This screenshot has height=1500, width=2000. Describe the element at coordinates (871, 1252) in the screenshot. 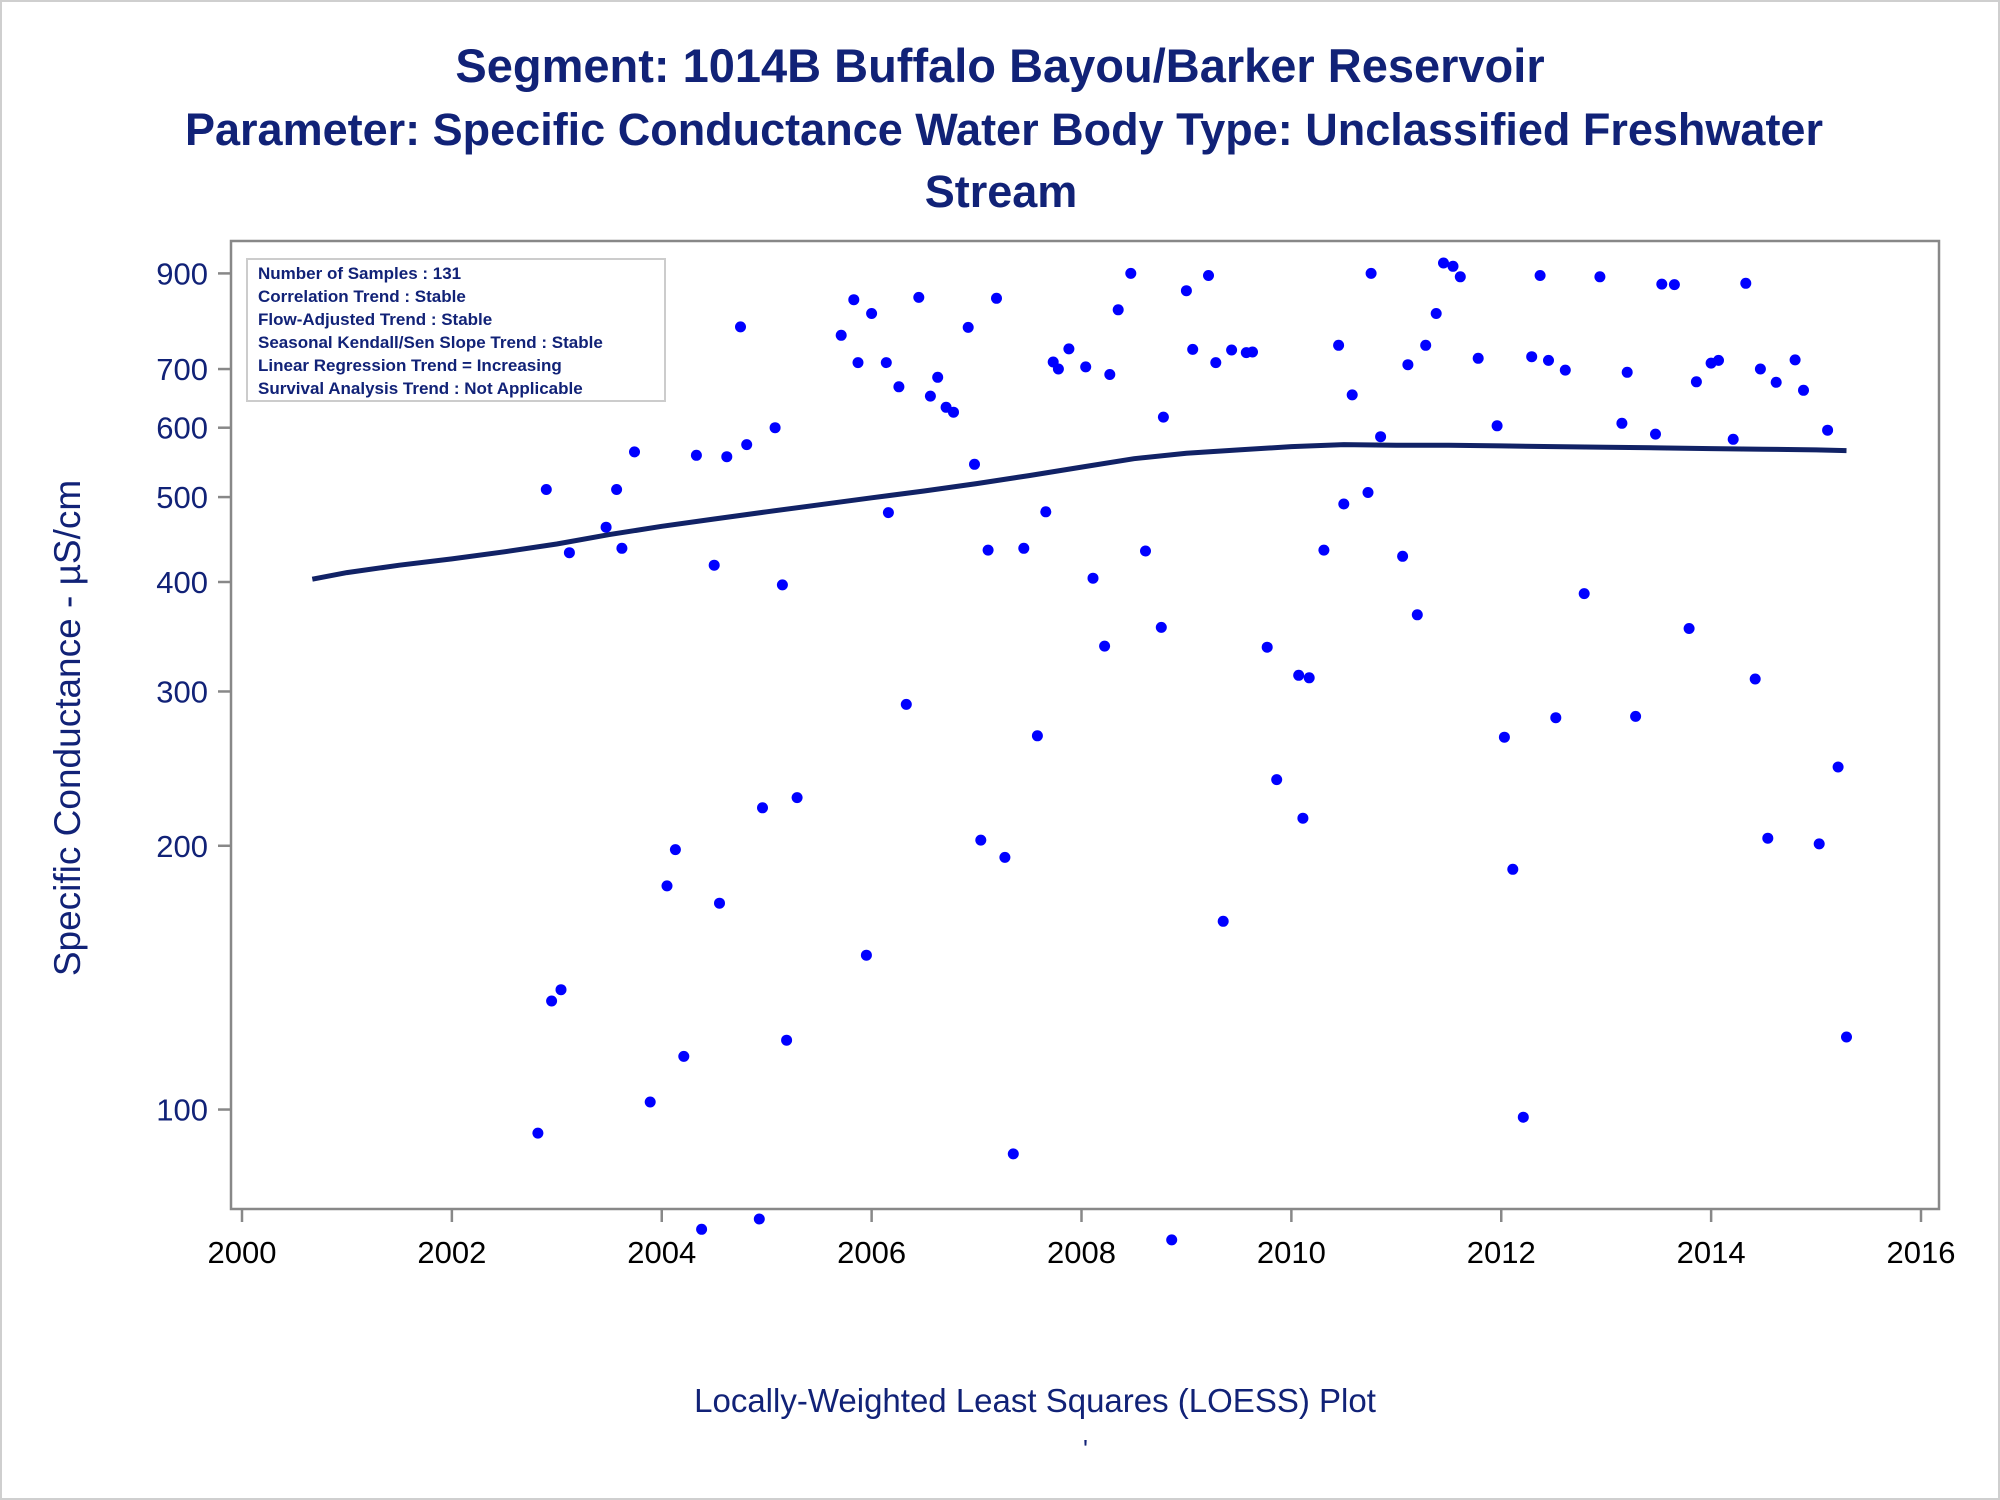

I see `x-tick-label: 2006` at that location.